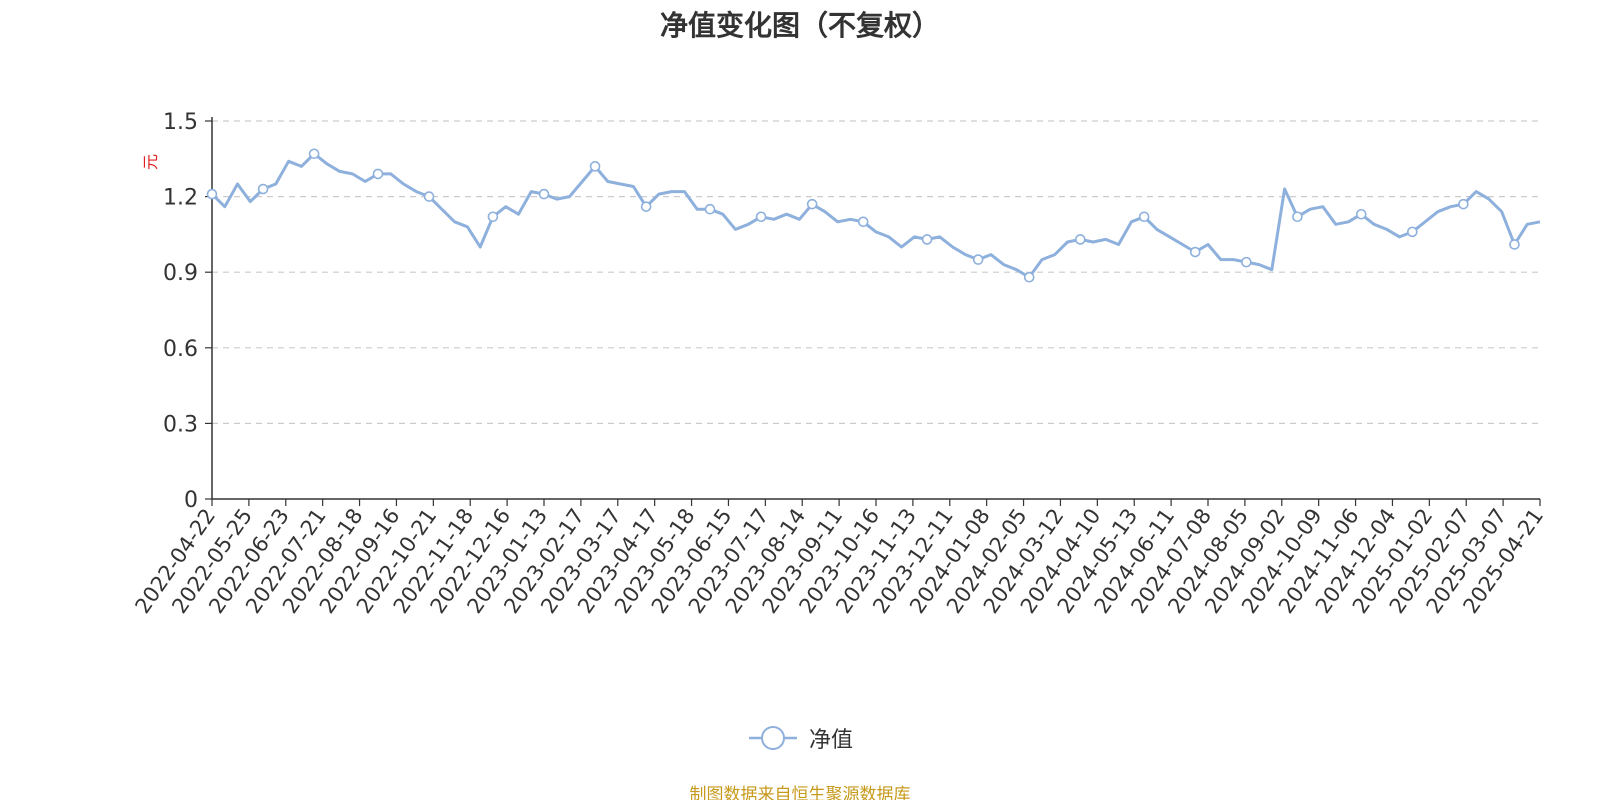 The width and height of the screenshot is (1600, 800). What do you see at coordinates (180, 273) in the screenshot?
I see `y-tick-label: 0.9` at bounding box center [180, 273].